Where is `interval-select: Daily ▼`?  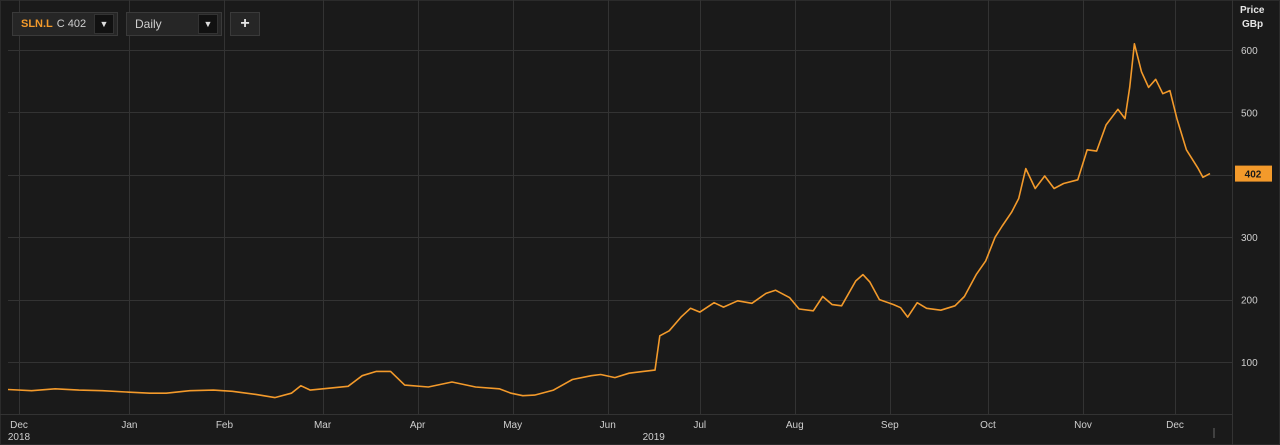
interval-select: Daily ▼ is located at coordinates (174, 24).